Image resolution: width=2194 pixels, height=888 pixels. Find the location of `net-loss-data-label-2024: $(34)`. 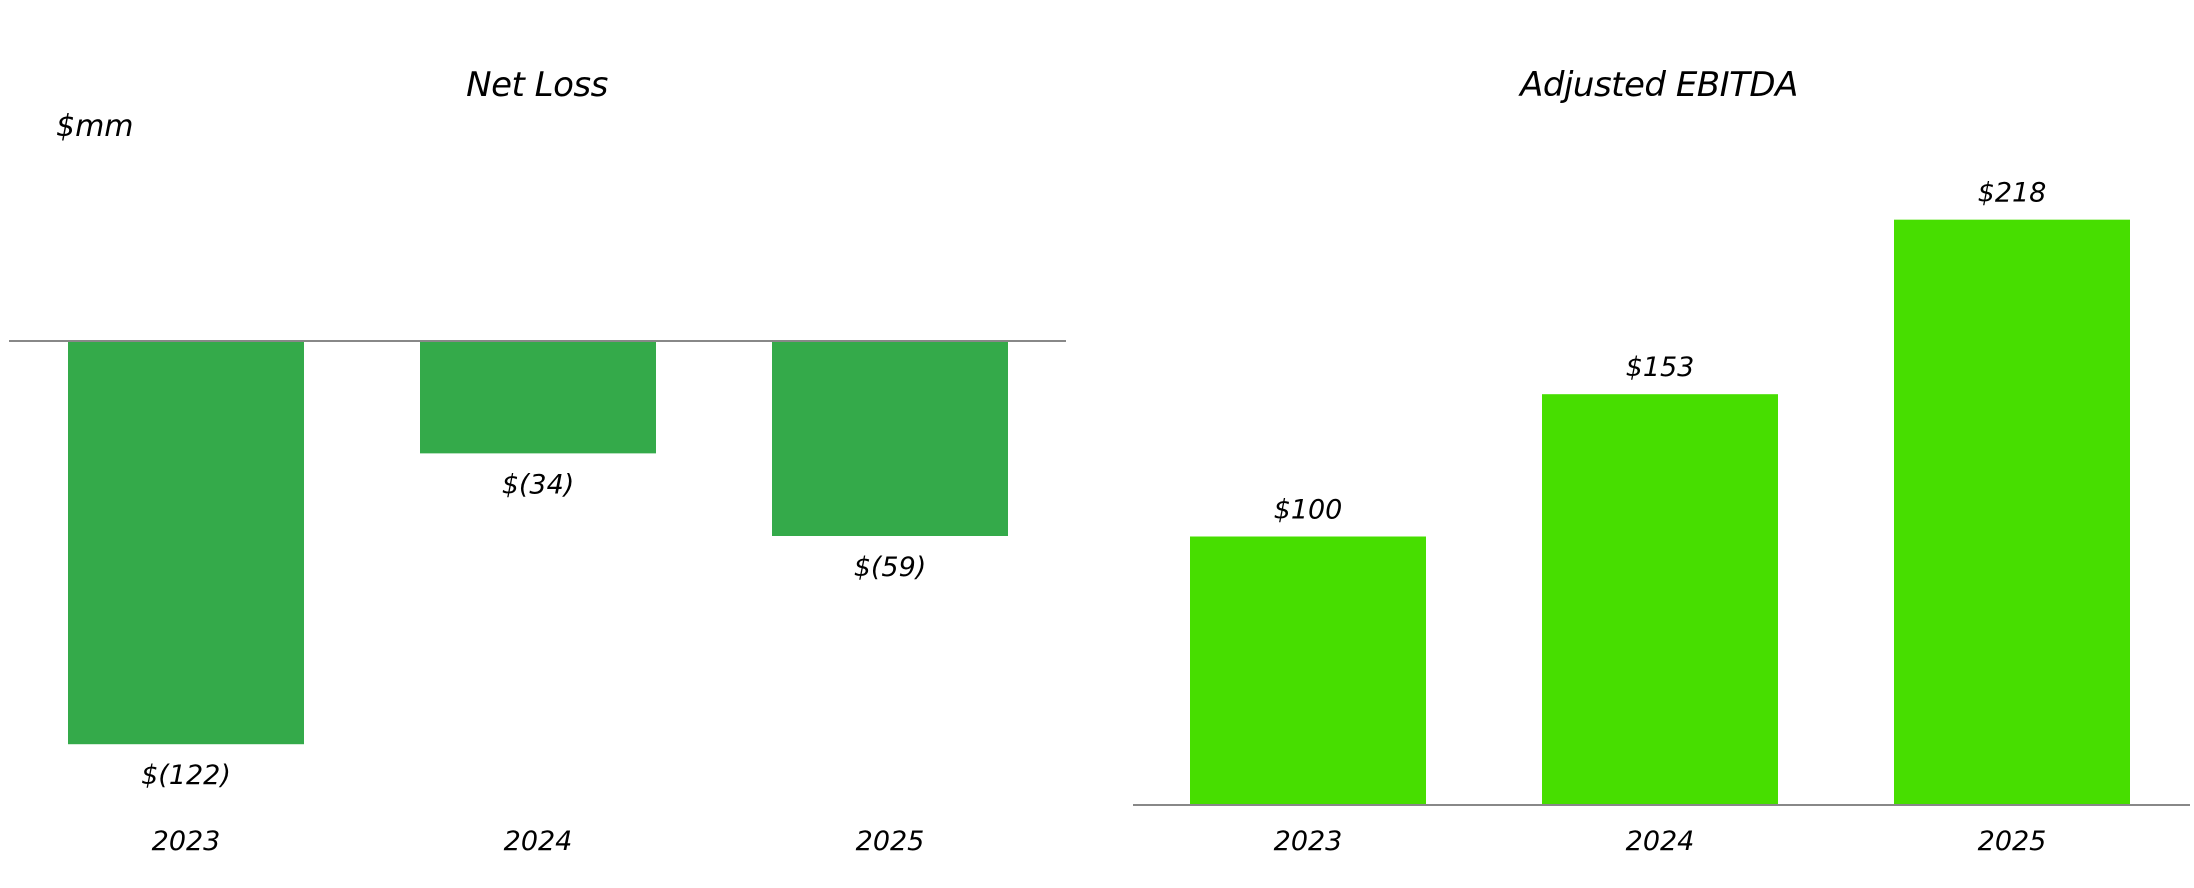

net-loss-data-label-2024: $(34) is located at coordinates (538, 484).